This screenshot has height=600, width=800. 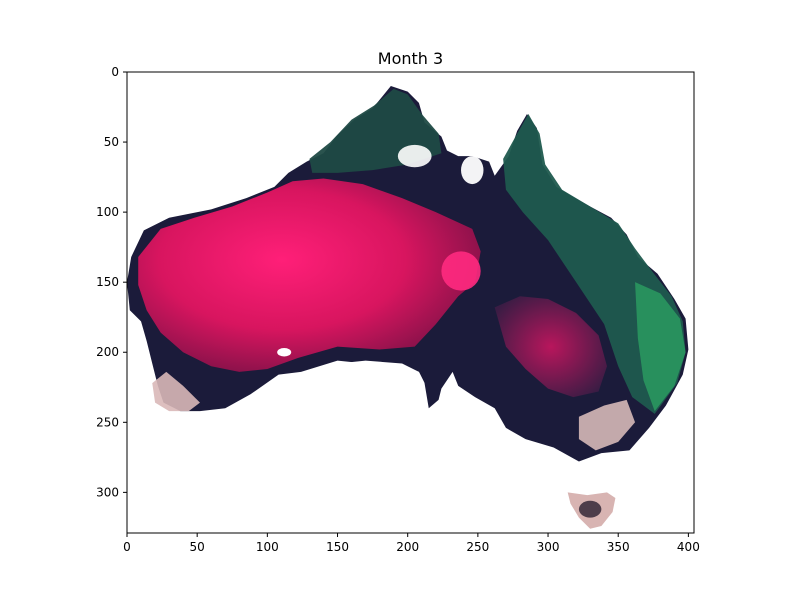 I want to click on x-tick-label: 150, so click(x=337, y=547).